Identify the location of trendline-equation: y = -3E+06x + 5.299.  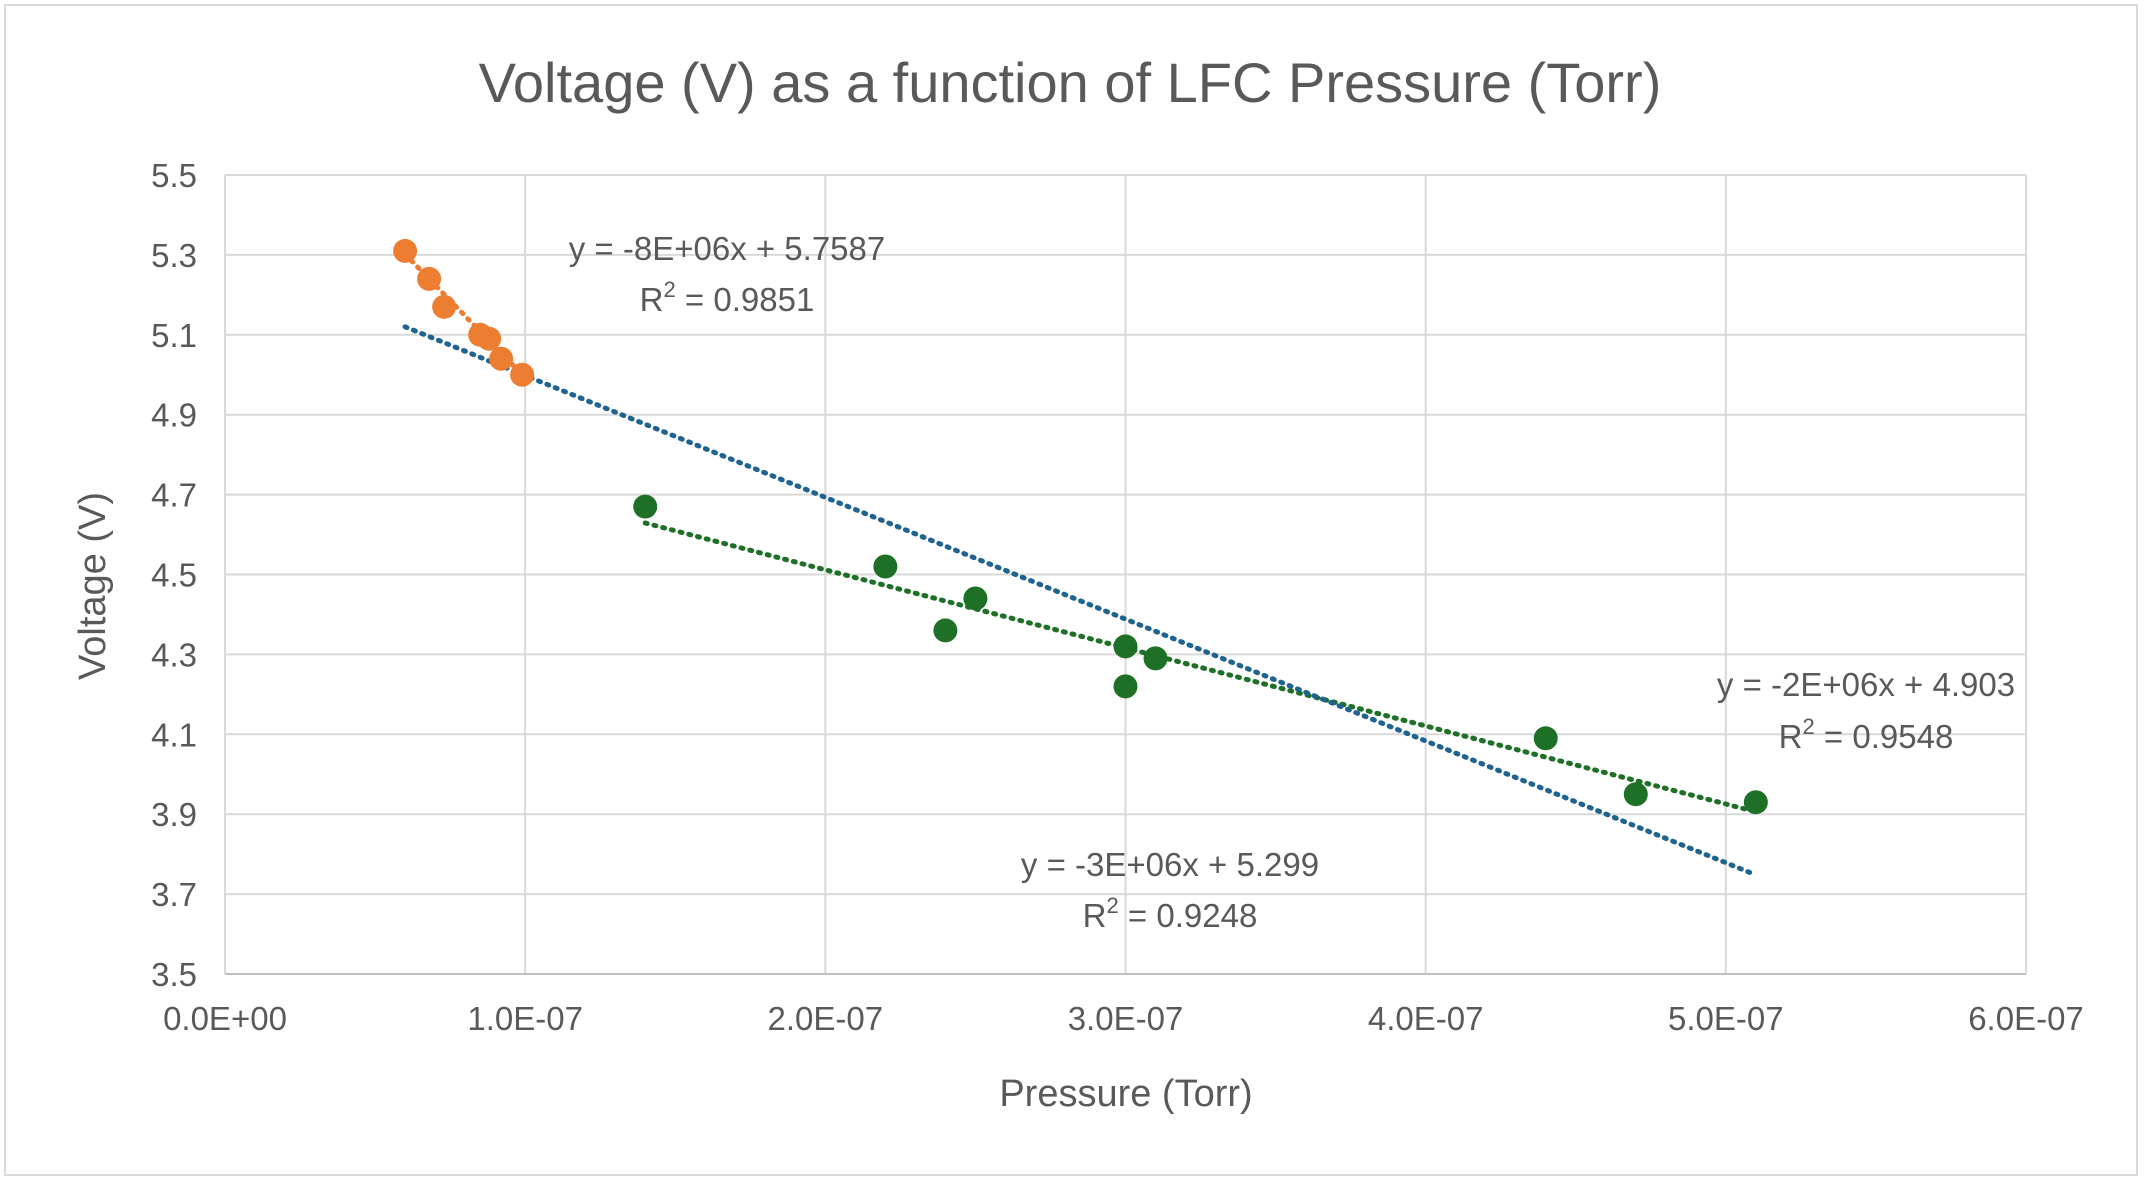
(1170, 864).